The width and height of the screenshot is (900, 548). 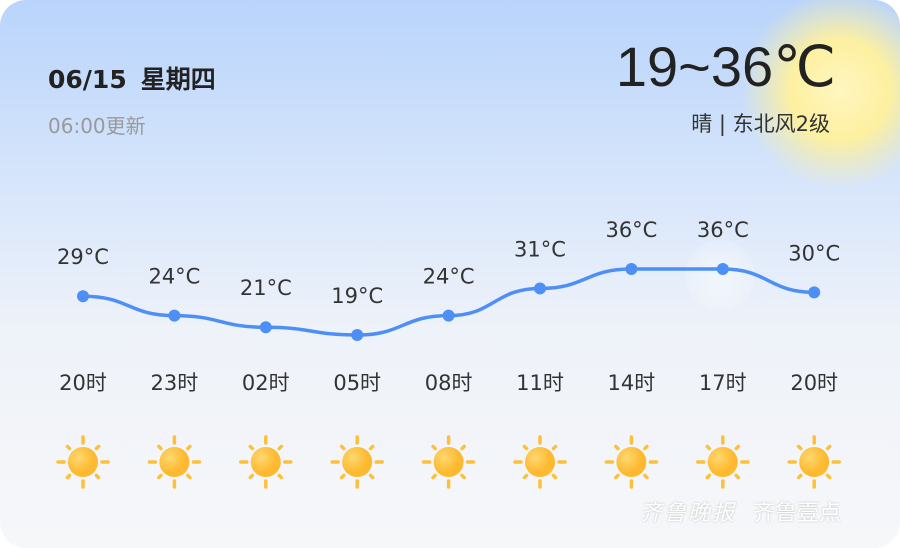 I want to click on temp-label: 19°C, so click(x=357, y=296).